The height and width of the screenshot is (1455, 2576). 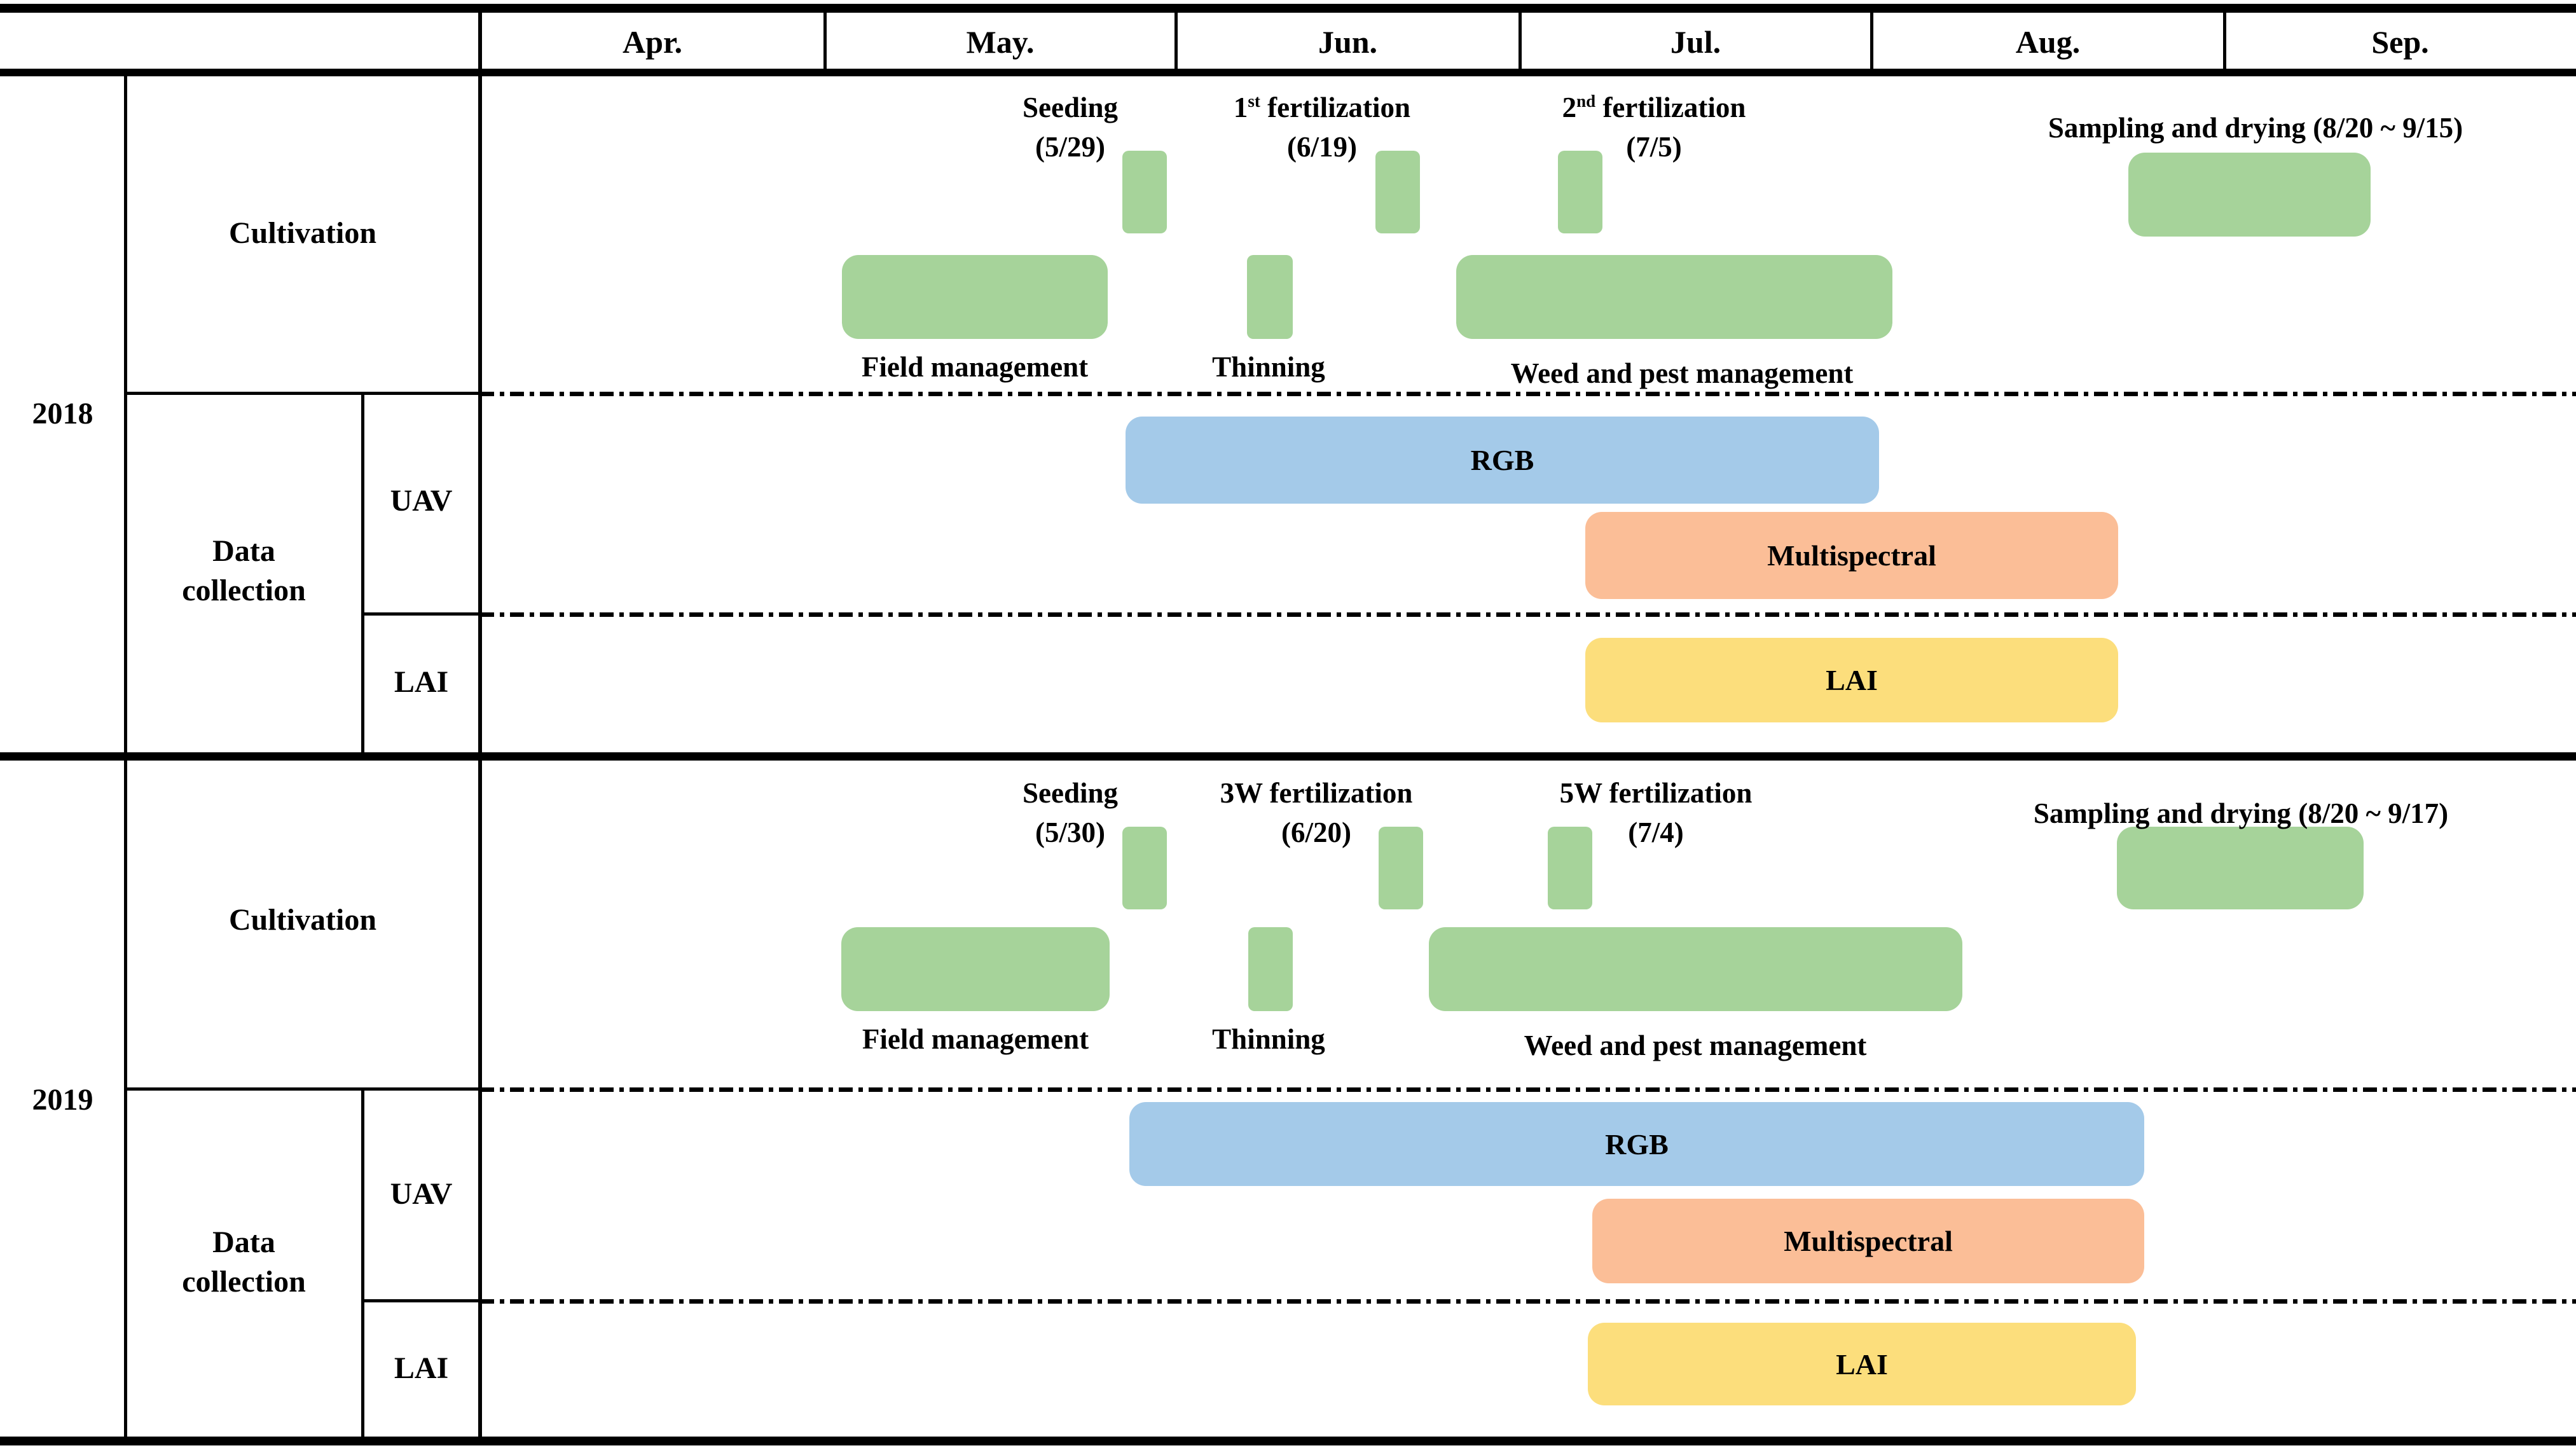 What do you see at coordinates (1288, 756) in the screenshot?
I see `year-divider-line` at bounding box center [1288, 756].